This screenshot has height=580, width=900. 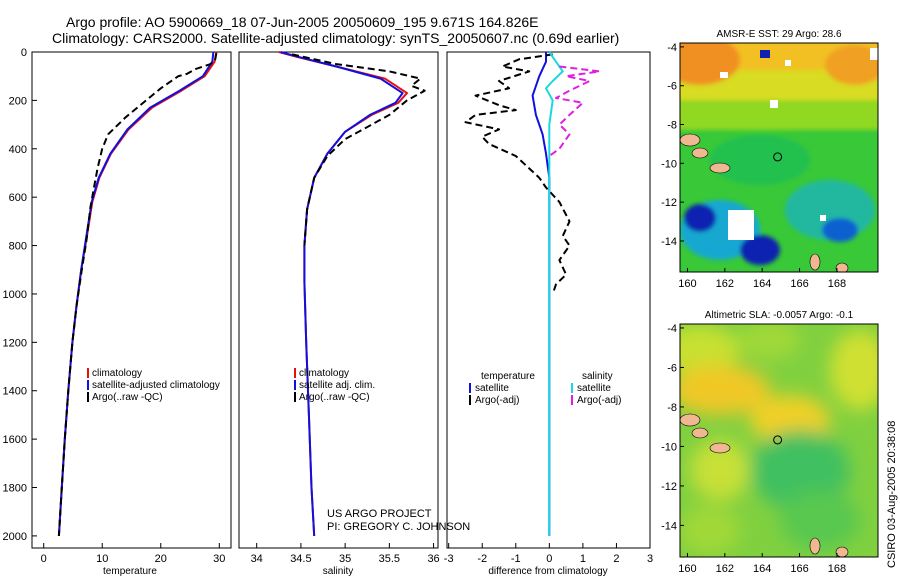 I want to click on difference-legend-label: temperature, so click(x=508, y=376).